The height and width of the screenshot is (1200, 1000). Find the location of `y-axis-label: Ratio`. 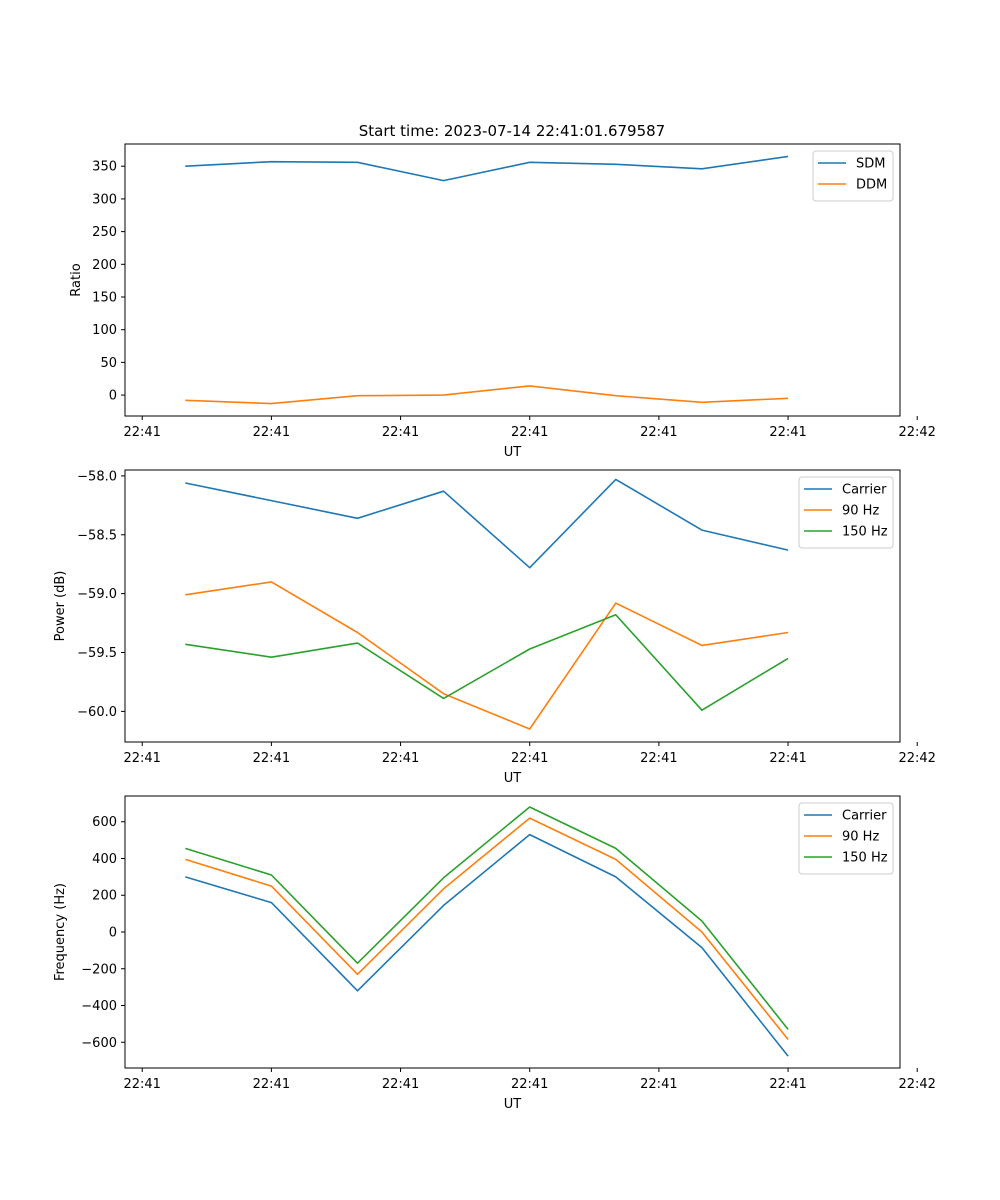

y-axis-label: Ratio is located at coordinates (76, 279).